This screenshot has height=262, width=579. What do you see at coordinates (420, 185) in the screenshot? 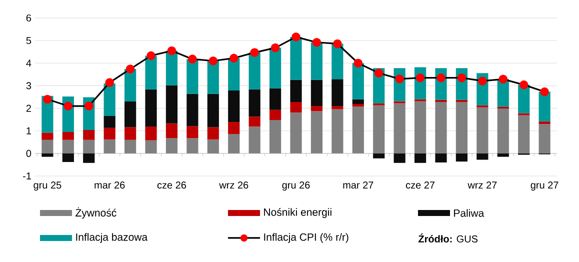
I see `x-tick-label: cze 27` at bounding box center [420, 185].